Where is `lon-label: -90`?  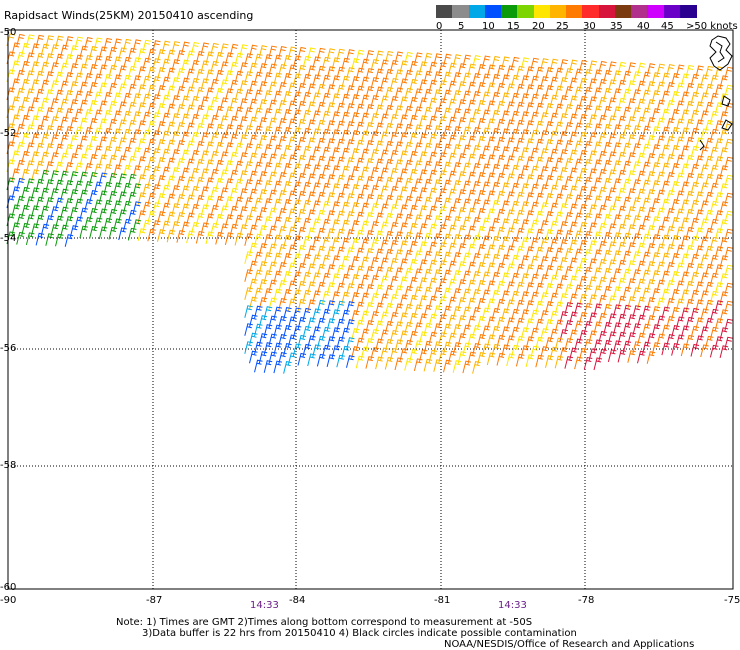
lon-label: -90 is located at coordinates (8, 600).